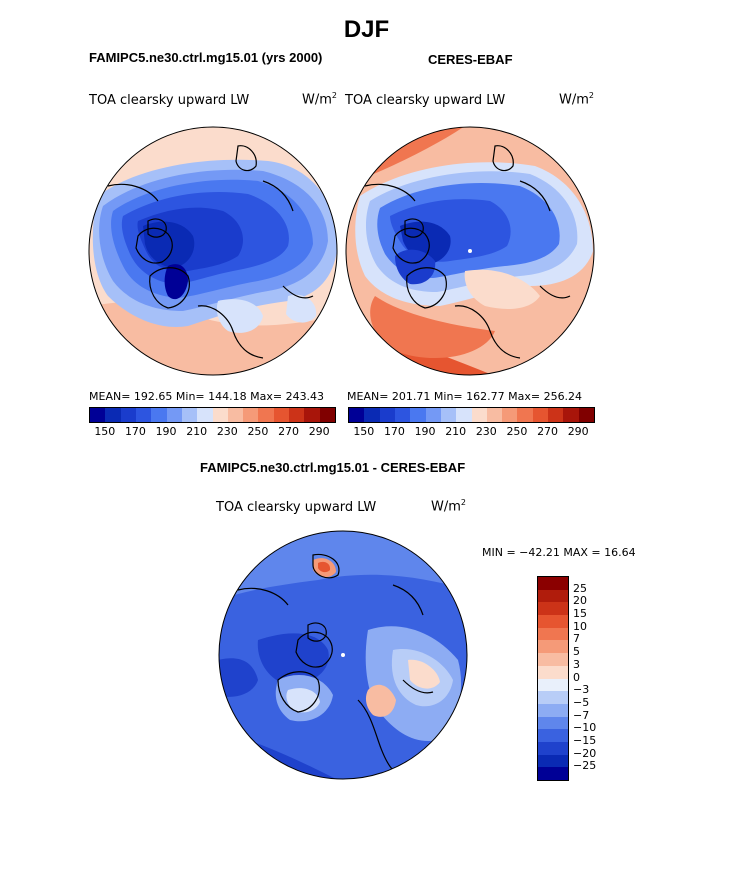 The image size is (733, 882). What do you see at coordinates (207, 396) in the screenshot?
I see `model-stats: MEAN= 192.65 Min= 144.18 Max= 243.43` at bounding box center [207, 396].